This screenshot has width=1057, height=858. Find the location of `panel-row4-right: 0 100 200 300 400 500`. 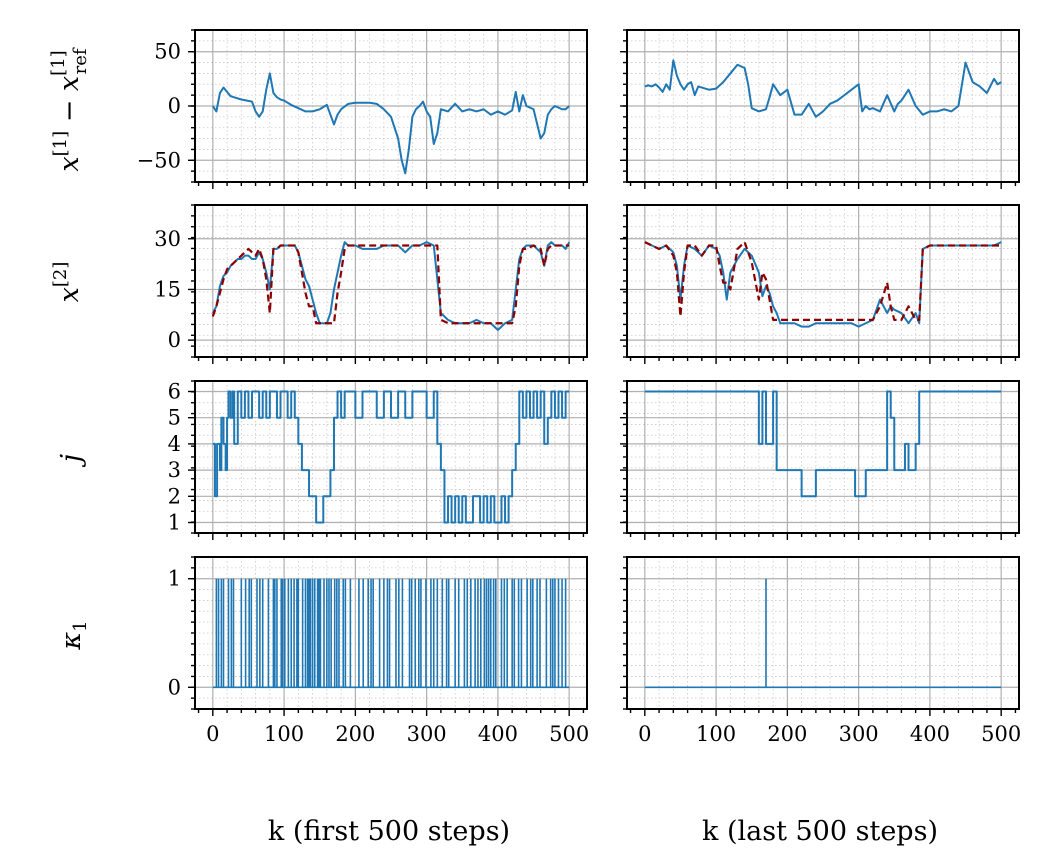

panel-row4-right: 0 100 200 300 400 500 is located at coordinates (820, 651).